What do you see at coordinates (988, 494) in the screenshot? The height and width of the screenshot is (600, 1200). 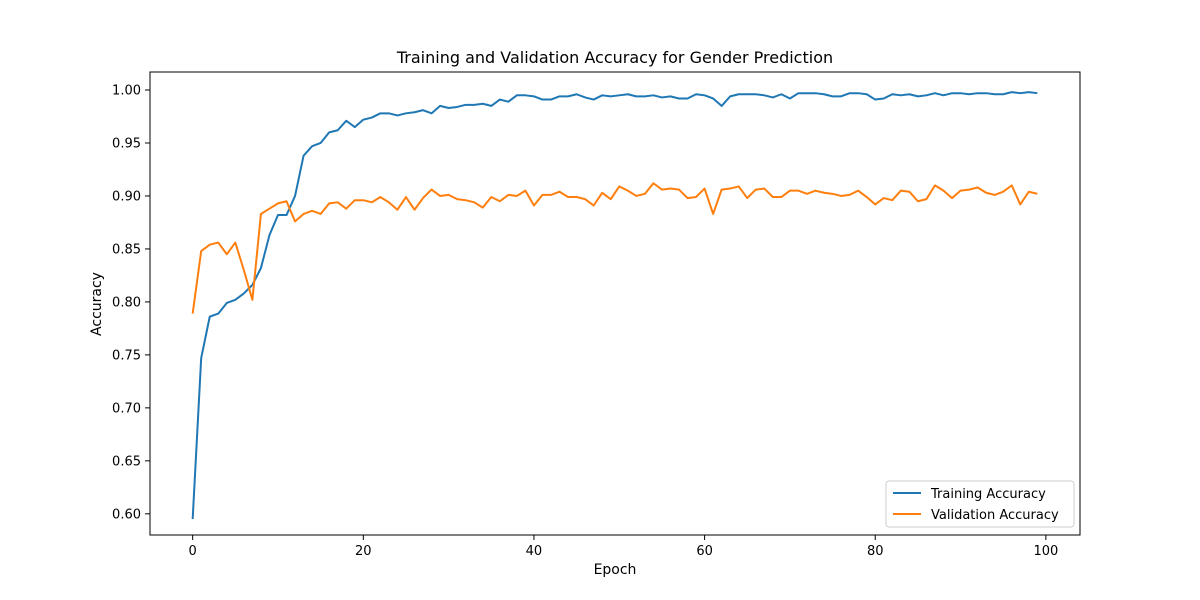 I see `legend-label-training: Training Accuracy` at bounding box center [988, 494].